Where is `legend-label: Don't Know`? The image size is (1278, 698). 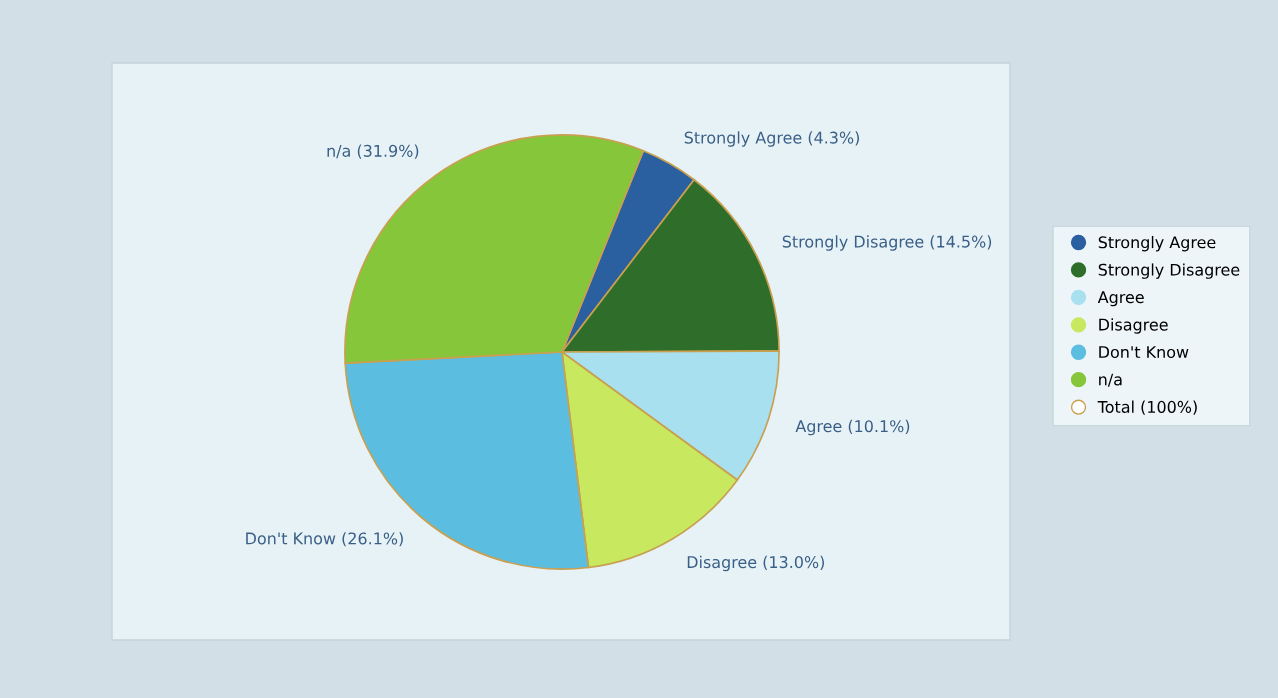
legend-label: Don't Know is located at coordinates (1144, 352).